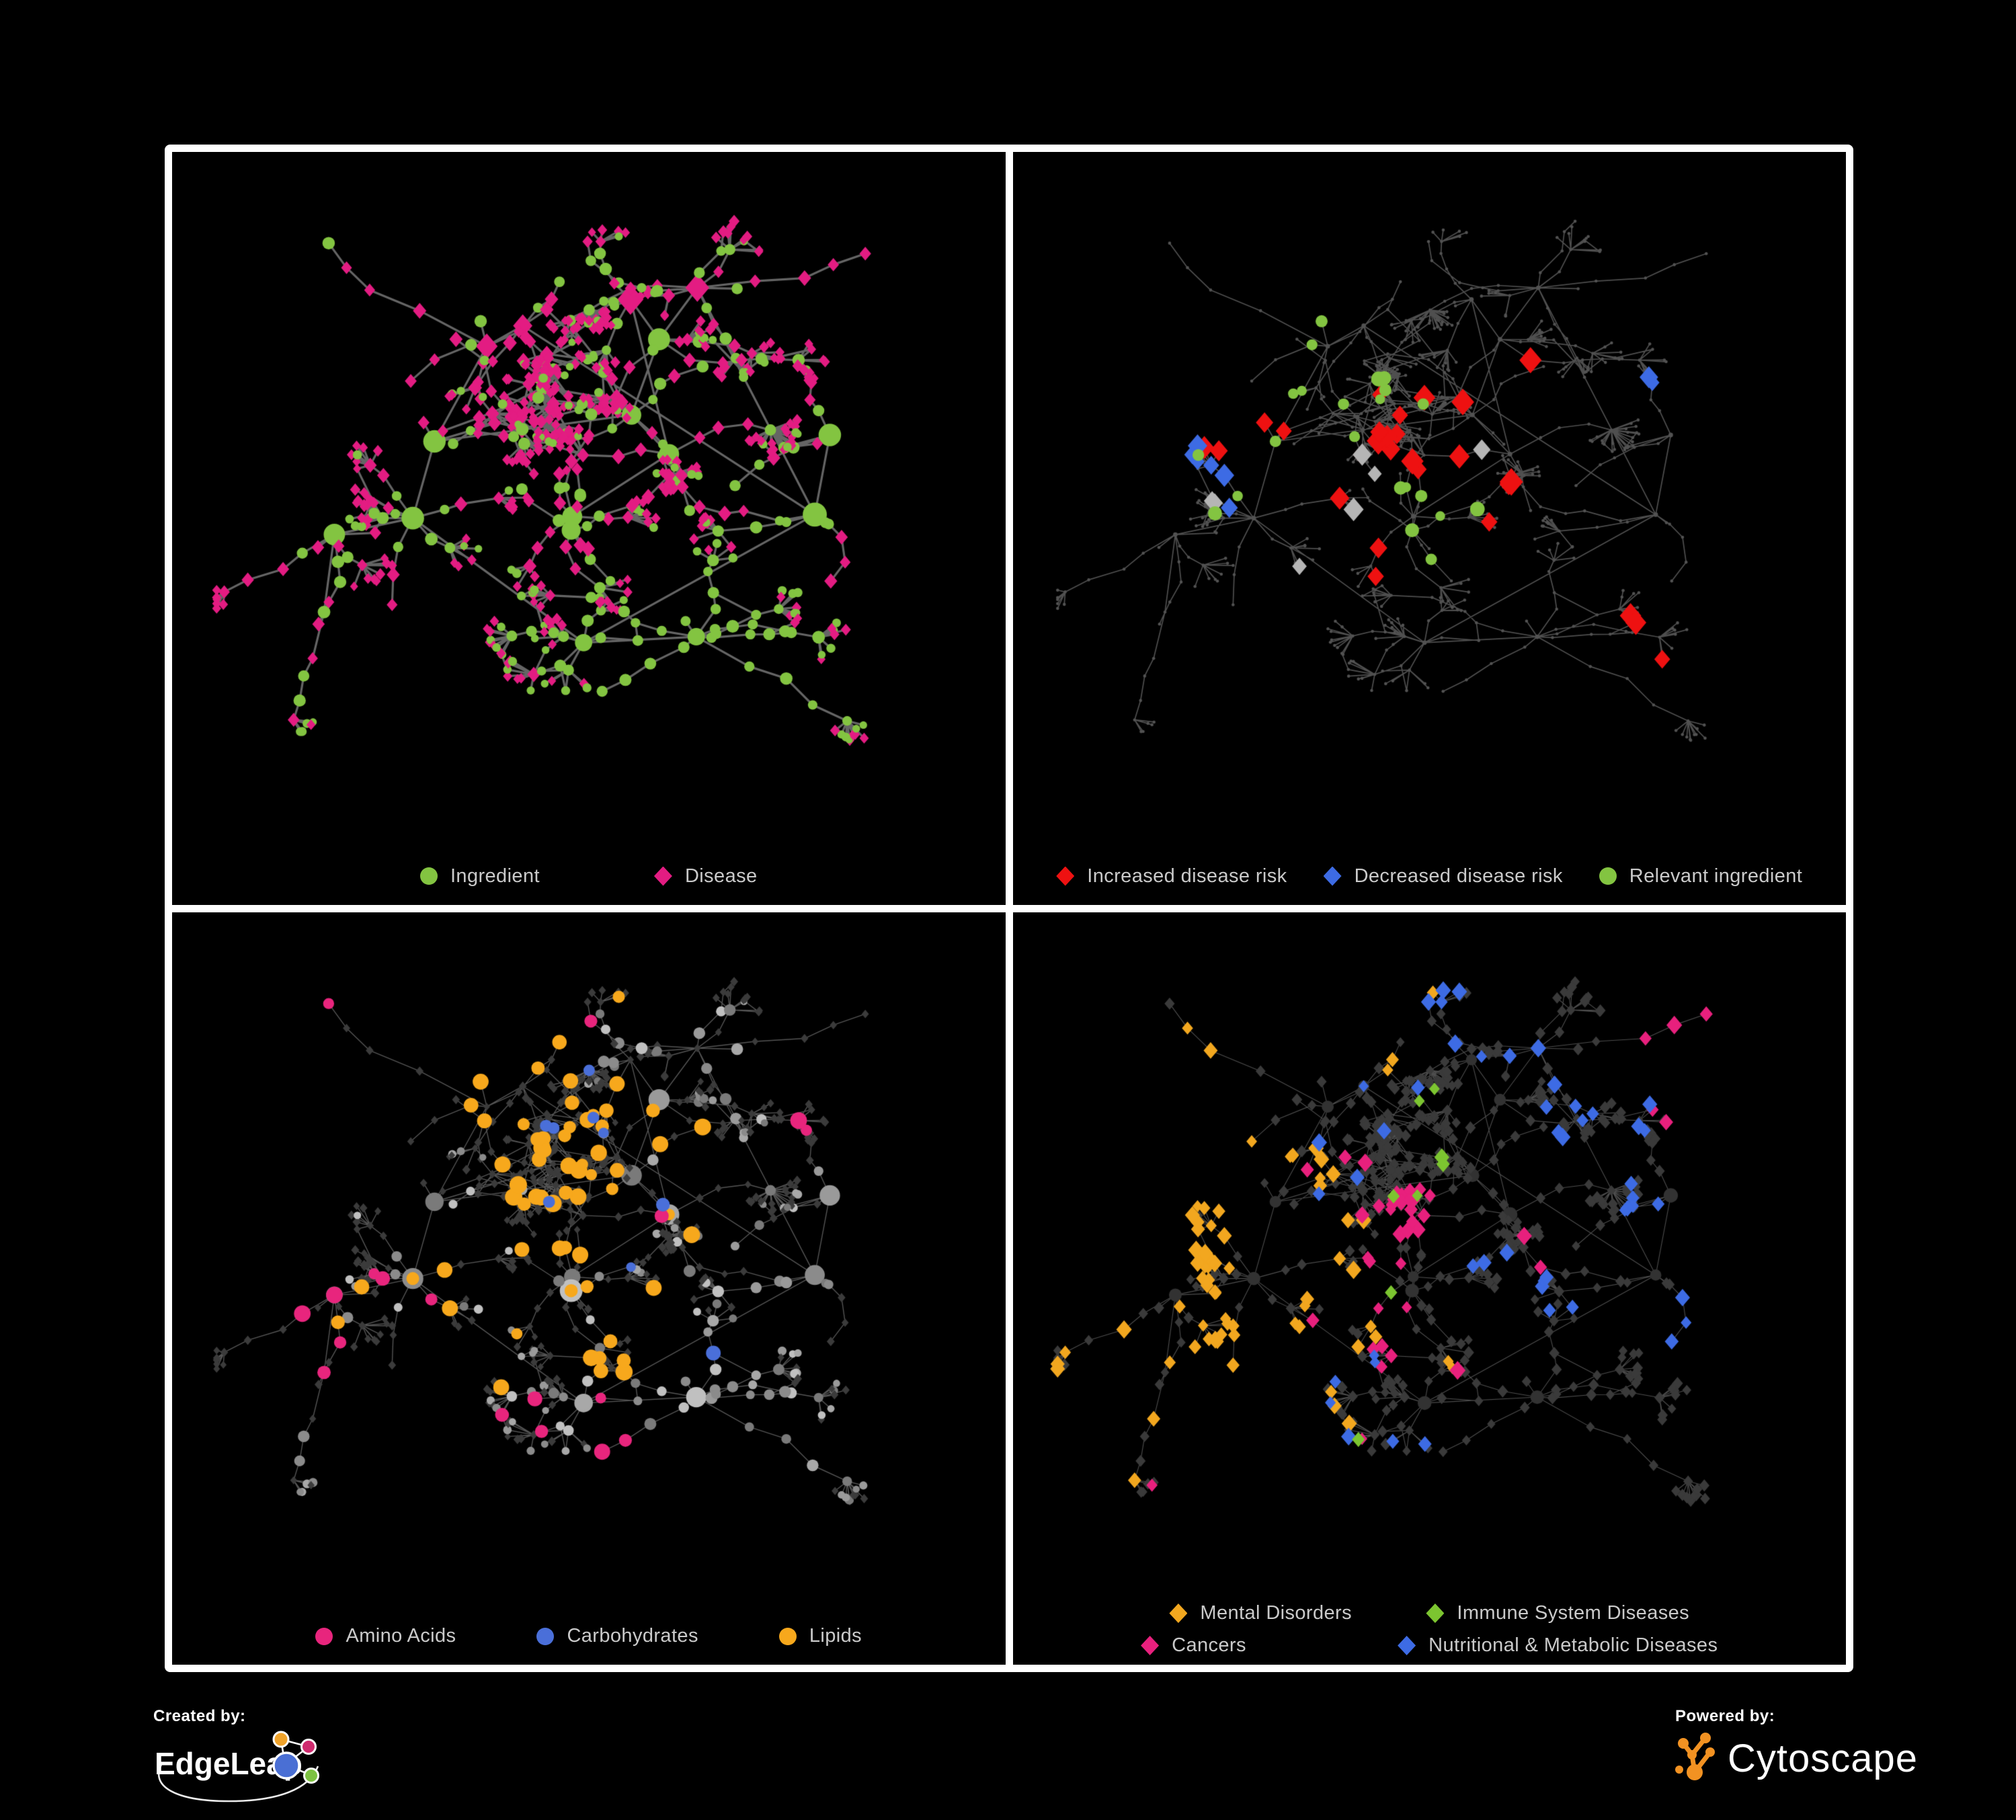  Describe the element at coordinates (308, 1747) in the screenshot. I see `edgeleap-node-pink` at that location.